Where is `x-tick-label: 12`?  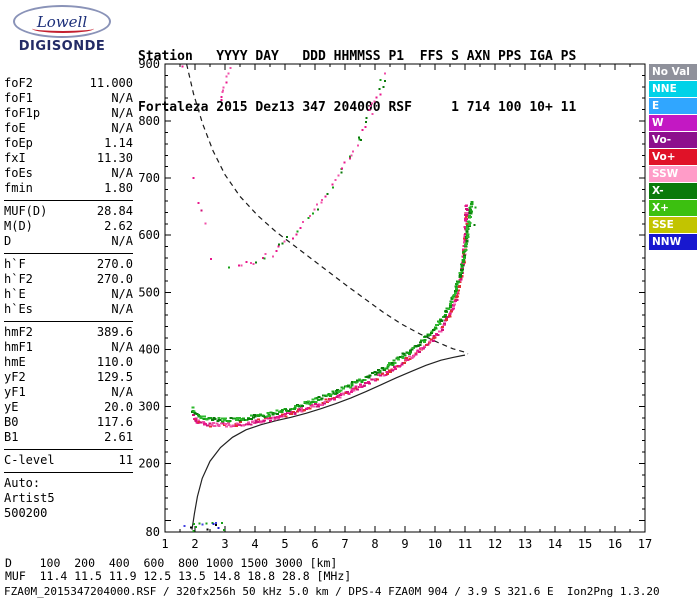
x-tick-label: 12 is located at coordinates (495, 544).